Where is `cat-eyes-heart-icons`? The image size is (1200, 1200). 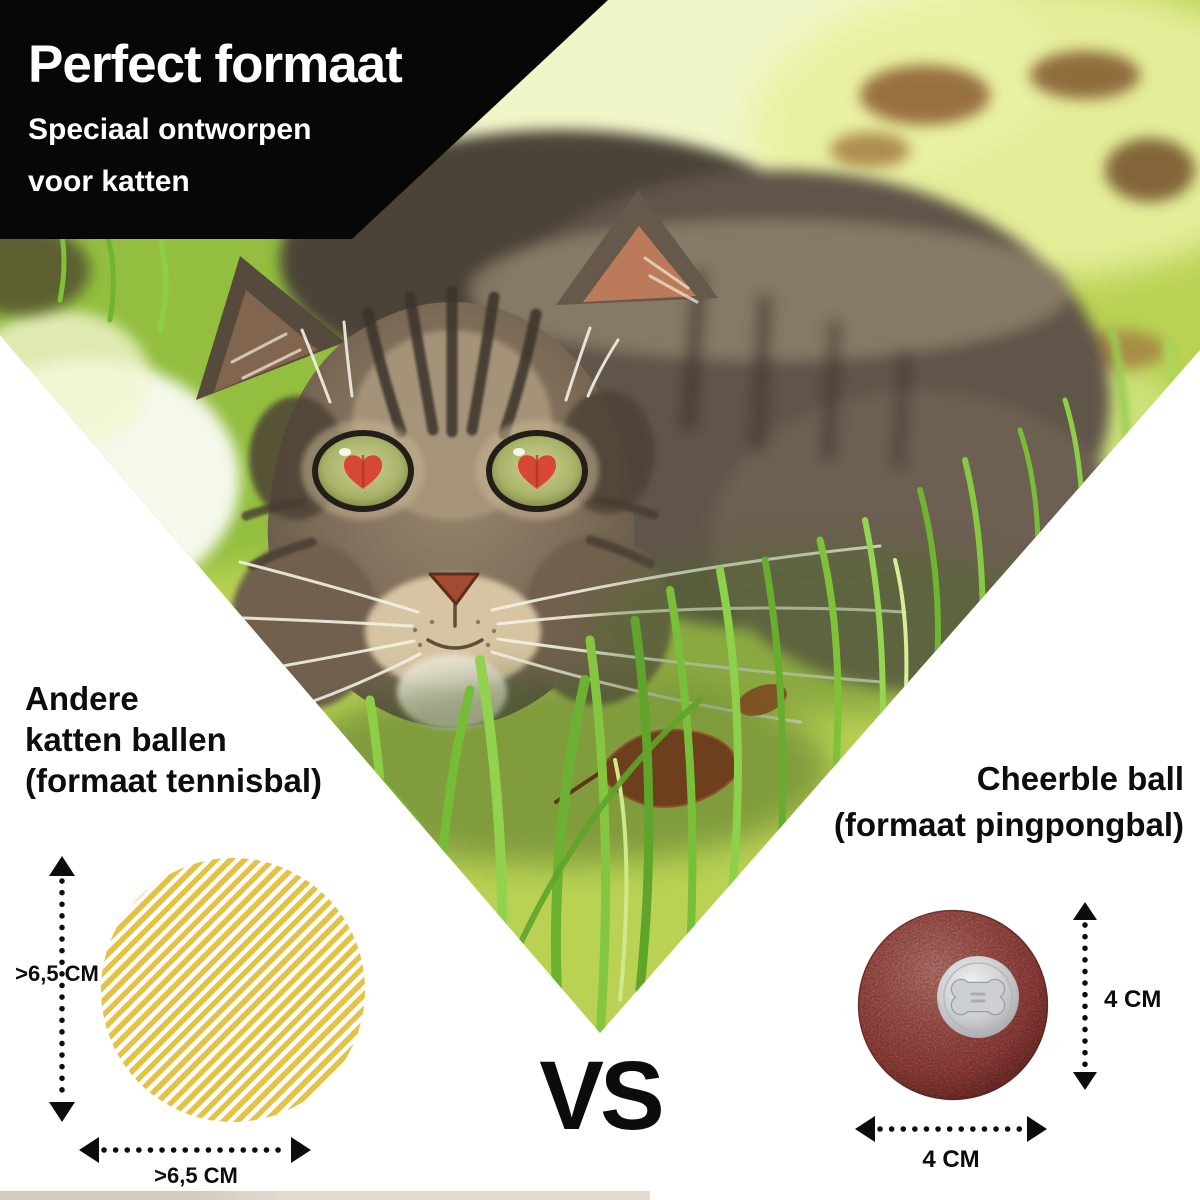
cat-eyes-heart-icons is located at coordinates (450, 471).